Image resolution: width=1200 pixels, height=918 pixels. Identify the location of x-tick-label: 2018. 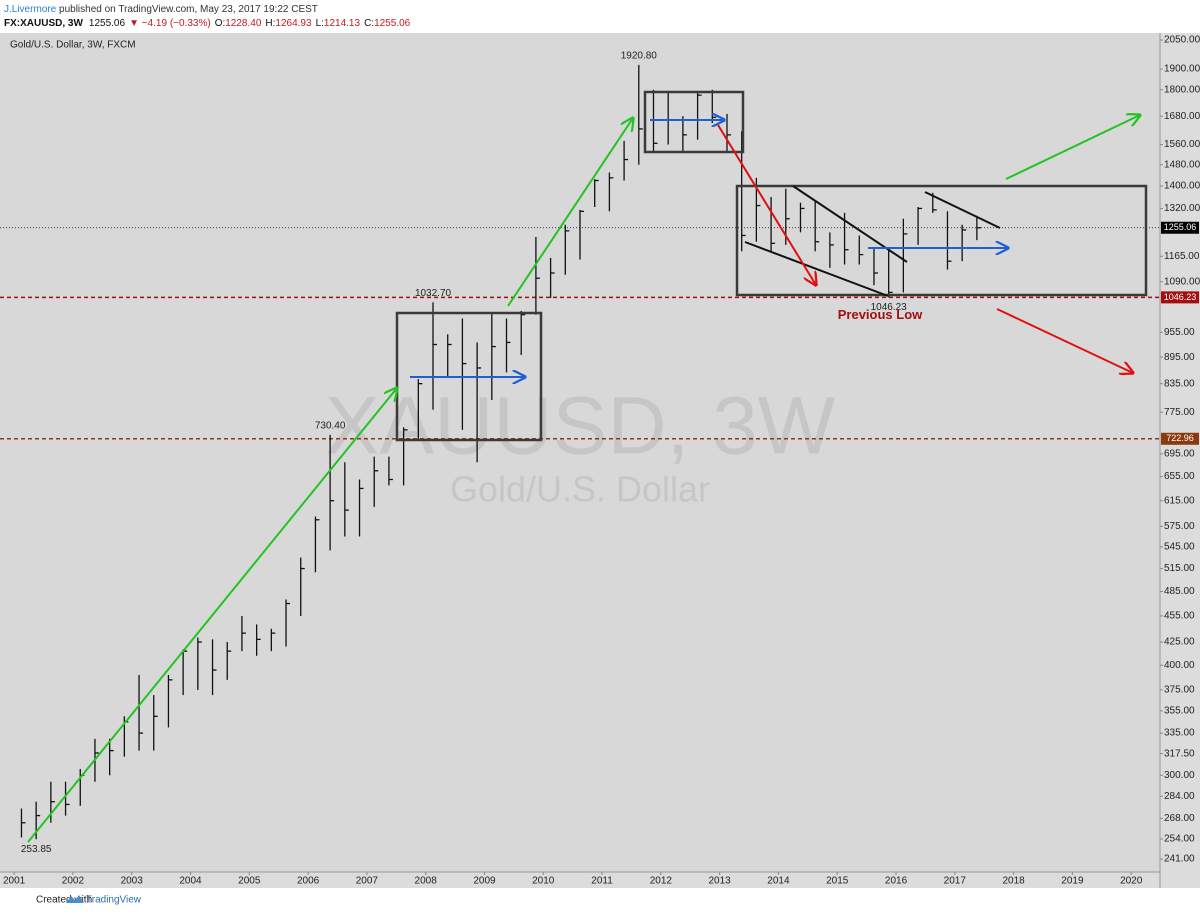
(1013, 881).